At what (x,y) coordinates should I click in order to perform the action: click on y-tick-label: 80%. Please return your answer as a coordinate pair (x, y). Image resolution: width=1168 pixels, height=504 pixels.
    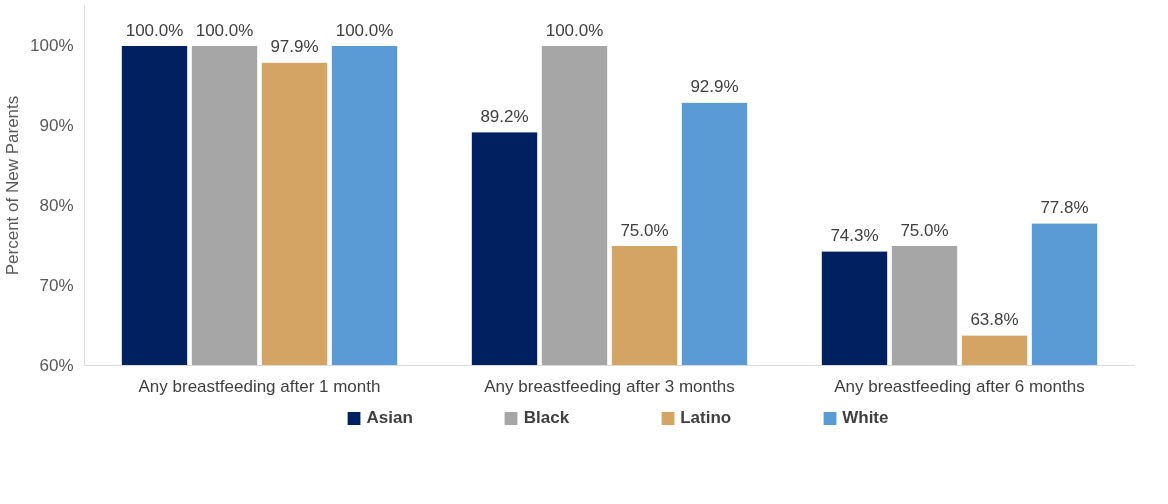
    Looking at the image, I should click on (56, 205).